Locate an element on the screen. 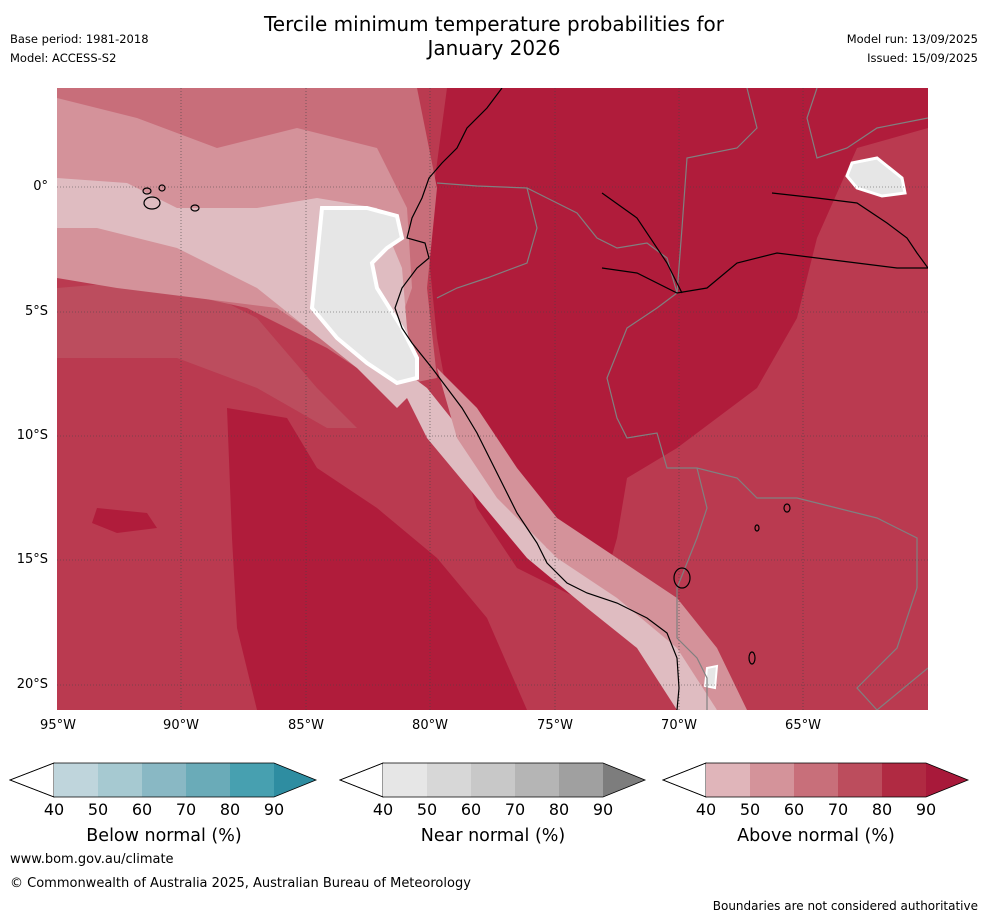 Image resolution: width=988 pixels, height=919 pixels. near-tick-40: 40 is located at coordinates (383, 809).